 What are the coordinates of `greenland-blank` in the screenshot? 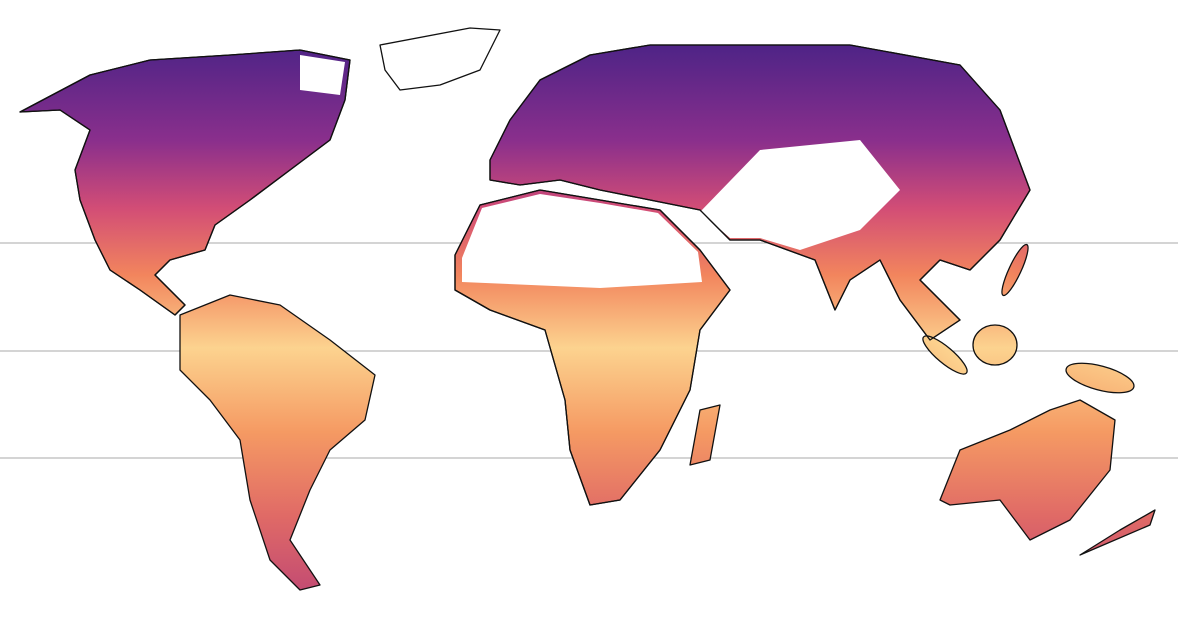 It's located at (322, 75).